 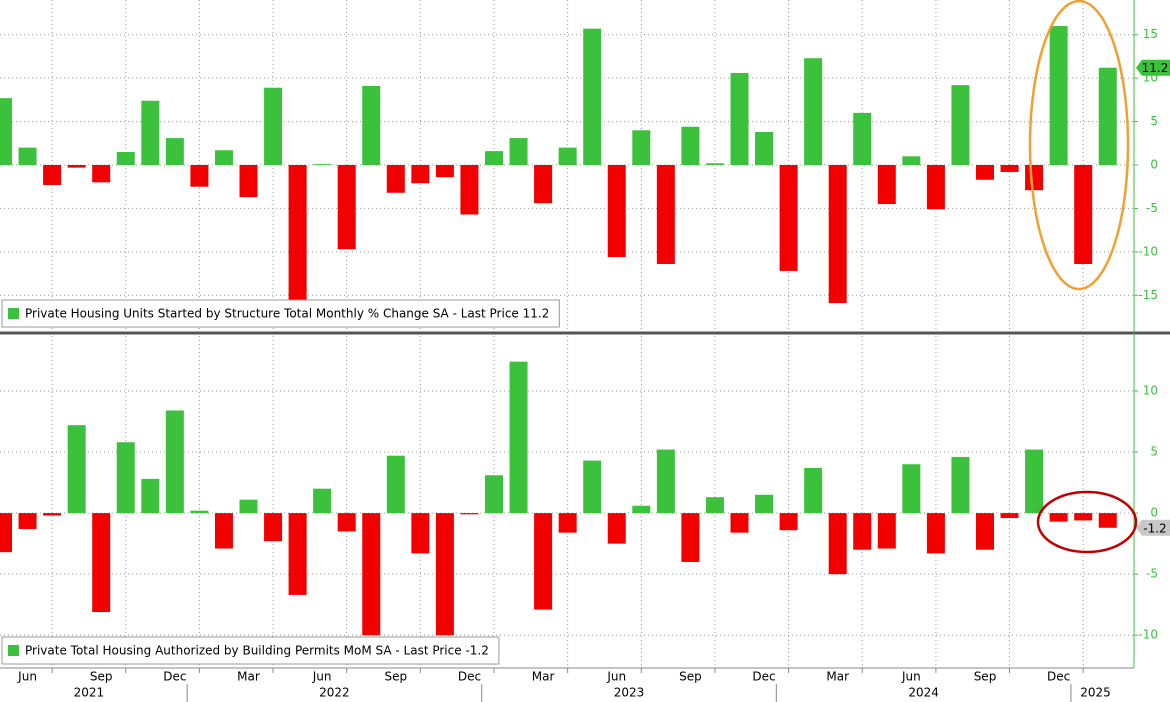 I want to click on x-year-label: 2024, so click(x=923, y=693).